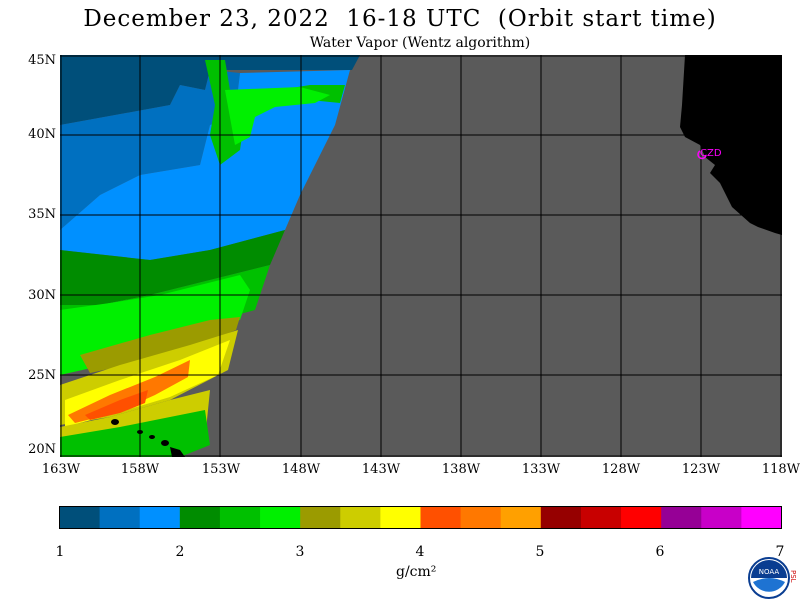 This screenshot has height=600, width=800. What do you see at coordinates (461, 469) in the screenshot?
I see `lon-label-138w: 138W` at bounding box center [461, 469].